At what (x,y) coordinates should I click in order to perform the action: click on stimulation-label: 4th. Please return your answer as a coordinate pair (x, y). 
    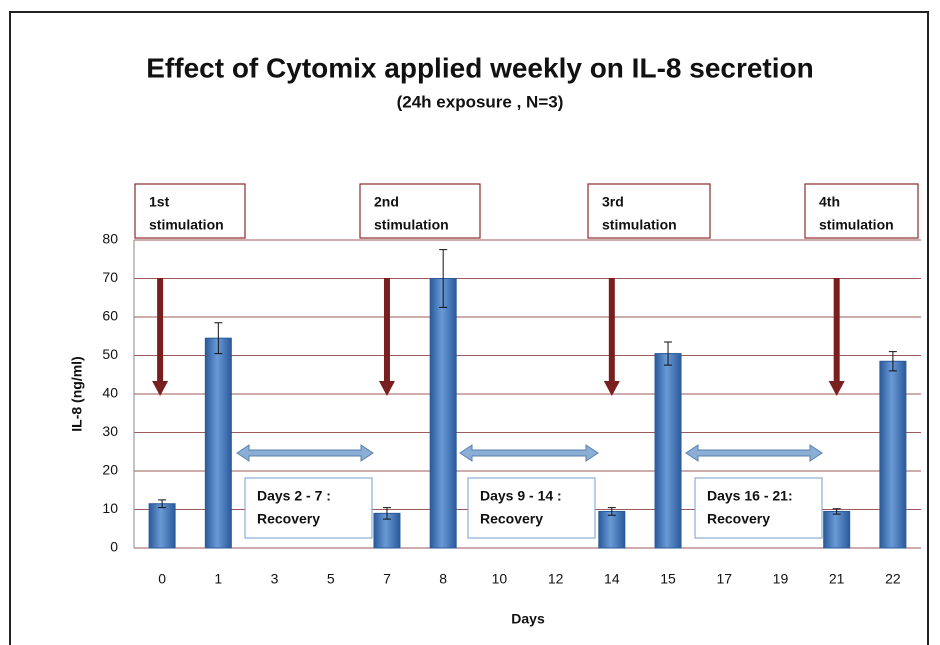
    Looking at the image, I should click on (829, 202).